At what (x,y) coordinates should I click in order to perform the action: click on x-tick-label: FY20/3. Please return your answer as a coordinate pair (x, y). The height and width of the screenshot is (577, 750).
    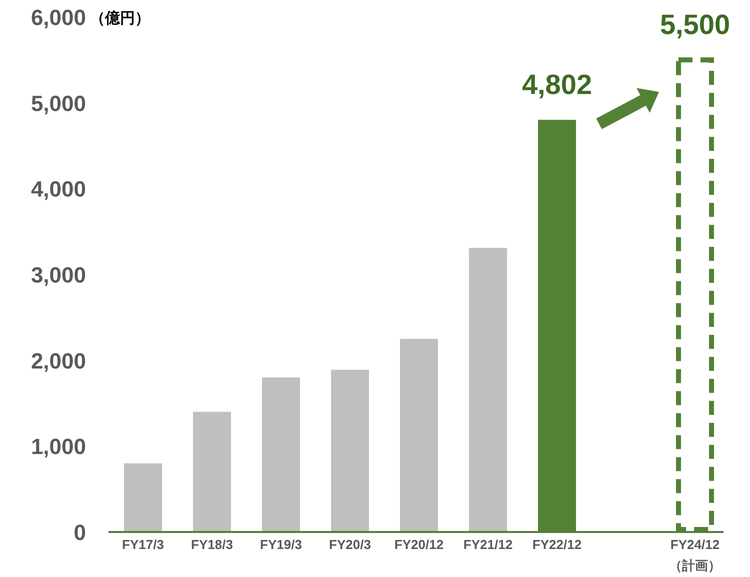
    Looking at the image, I should click on (350, 544).